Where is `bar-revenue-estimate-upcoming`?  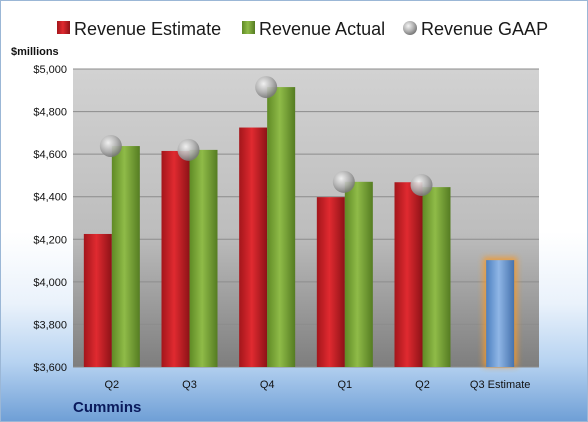
bar-revenue-estimate-upcoming is located at coordinates (500, 313).